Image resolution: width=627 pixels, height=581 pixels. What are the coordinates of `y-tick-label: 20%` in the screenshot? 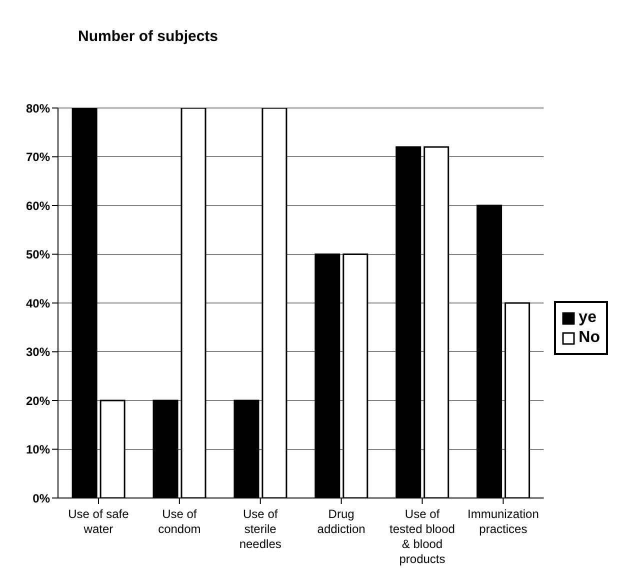 It's located at (38, 401).